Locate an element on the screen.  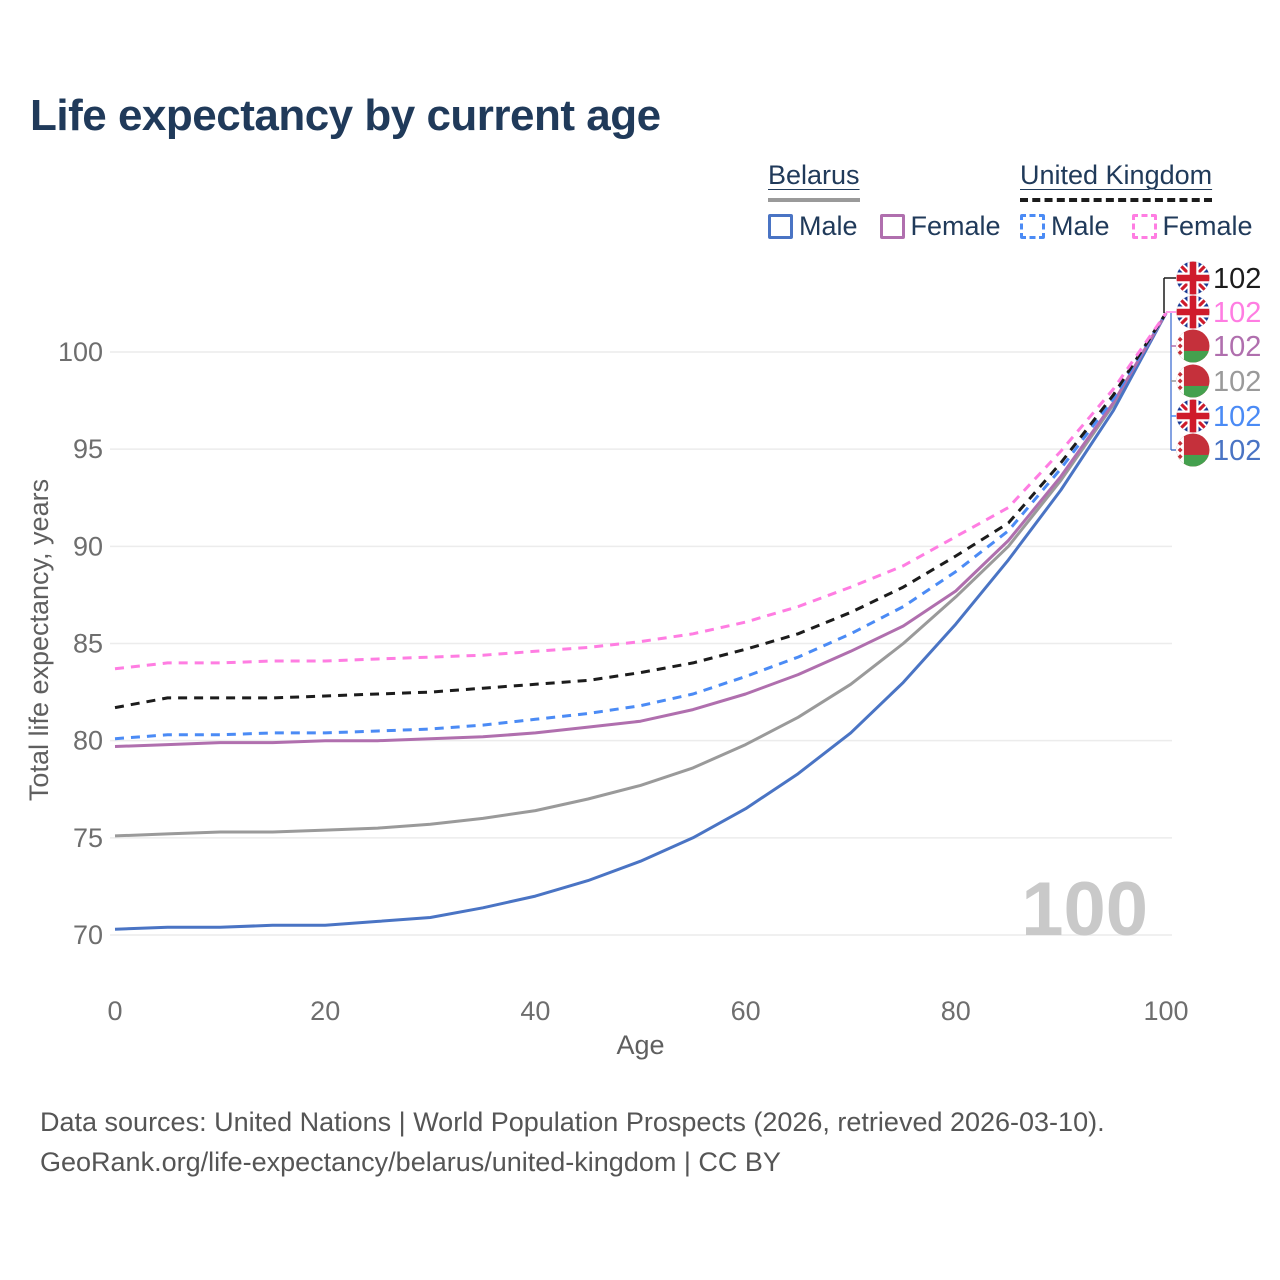
end-value-label-united-kingdom-total: 102 is located at coordinates (1237, 279).